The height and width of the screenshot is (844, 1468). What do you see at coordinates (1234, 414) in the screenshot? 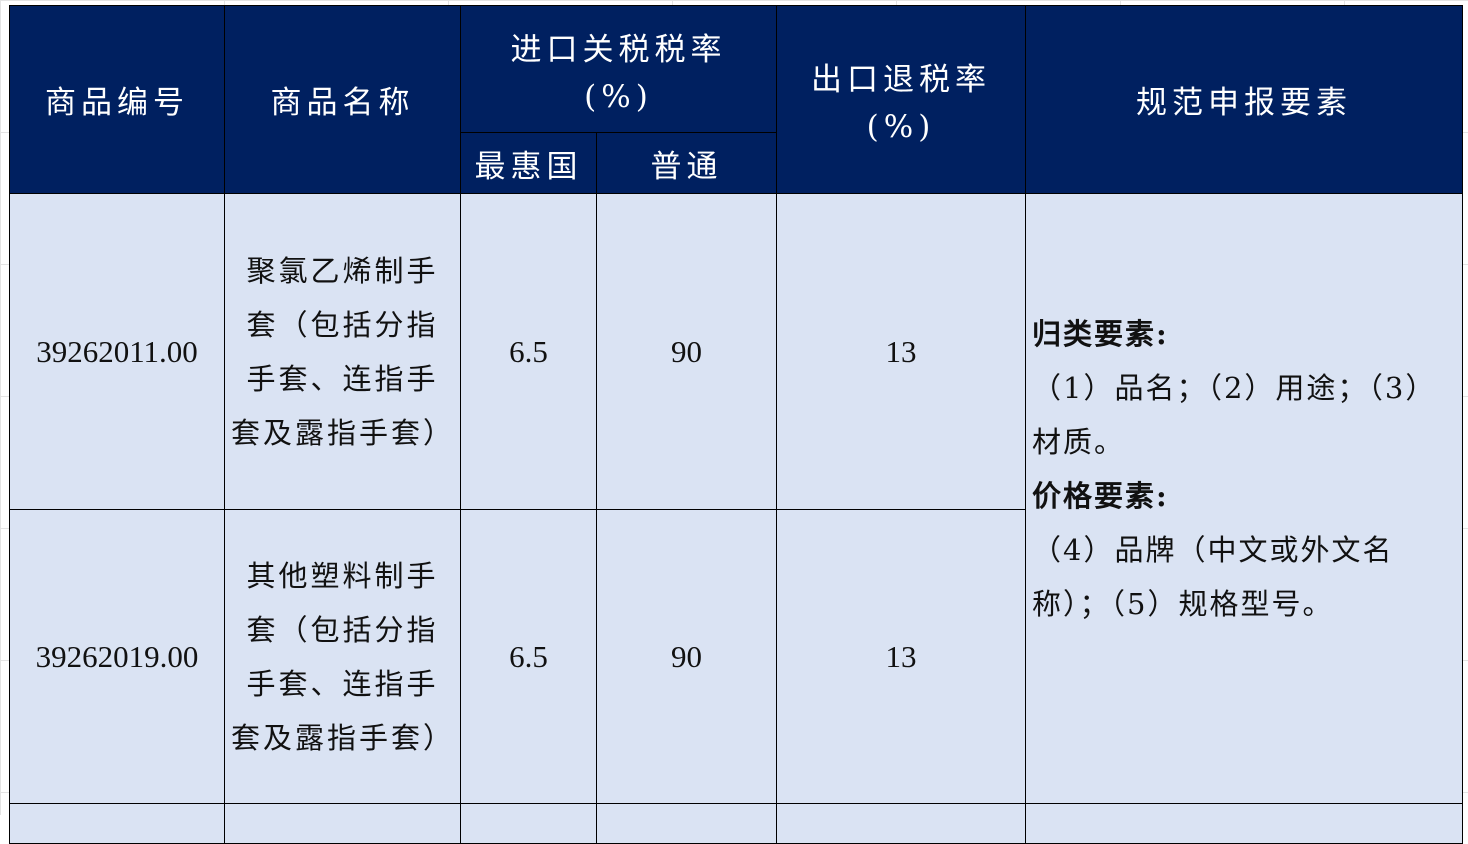
I see `spec-classify-text: （1）品名；（2）用途；（3）材质。` at bounding box center [1234, 414].